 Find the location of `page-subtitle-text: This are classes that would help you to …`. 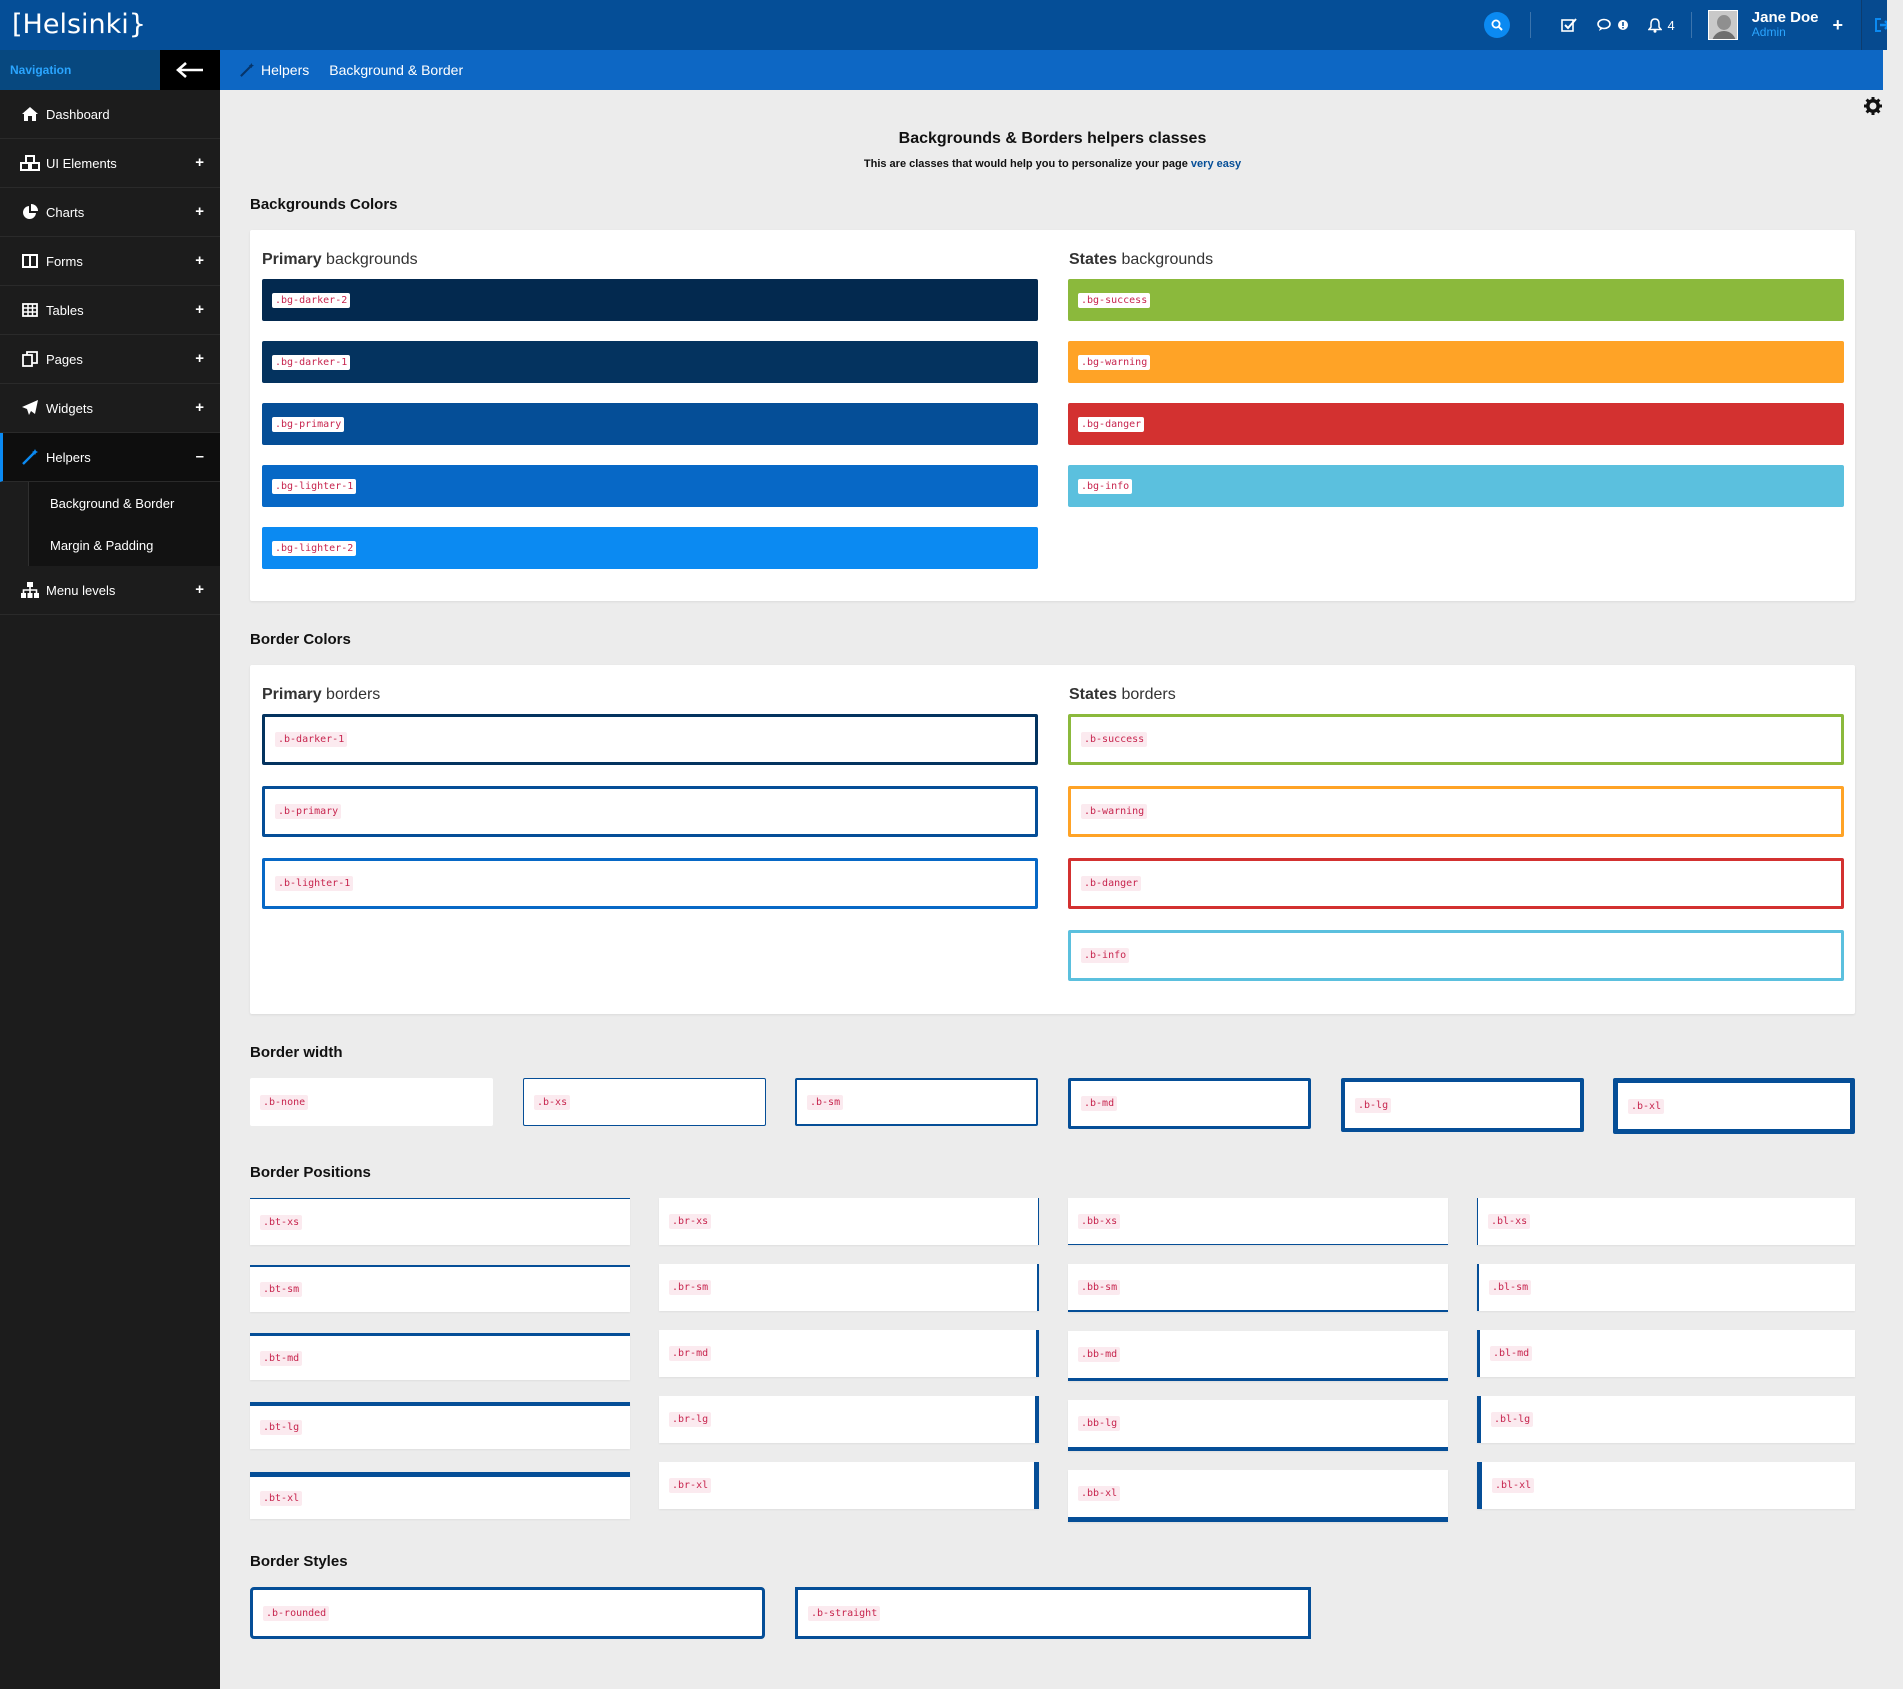

page-subtitle-text: This are classes that would help you to … is located at coordinates (1025, 164).